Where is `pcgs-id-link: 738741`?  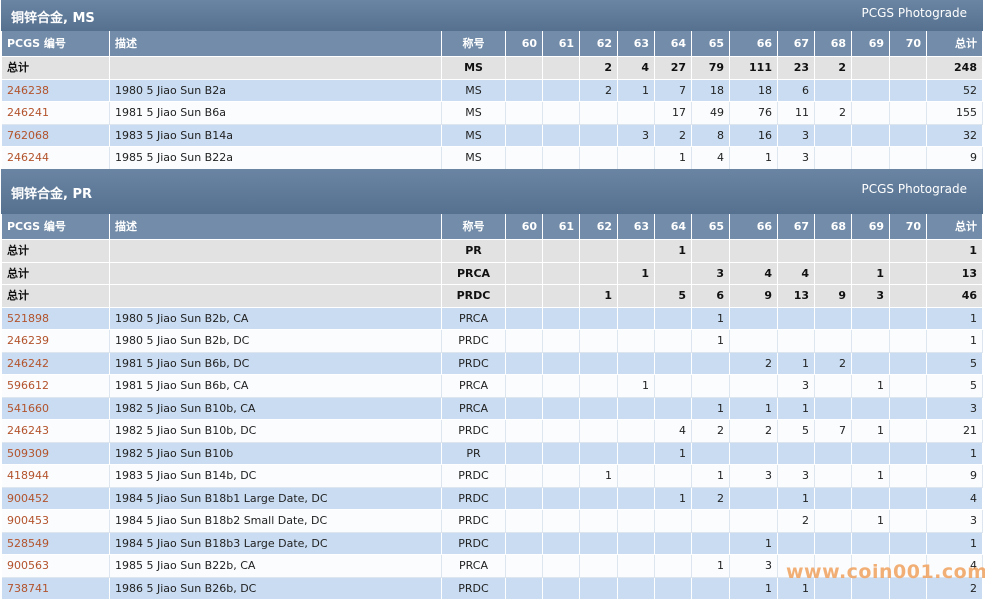
pcgs-id-link: 738741 is located at coordinates (56, 588).